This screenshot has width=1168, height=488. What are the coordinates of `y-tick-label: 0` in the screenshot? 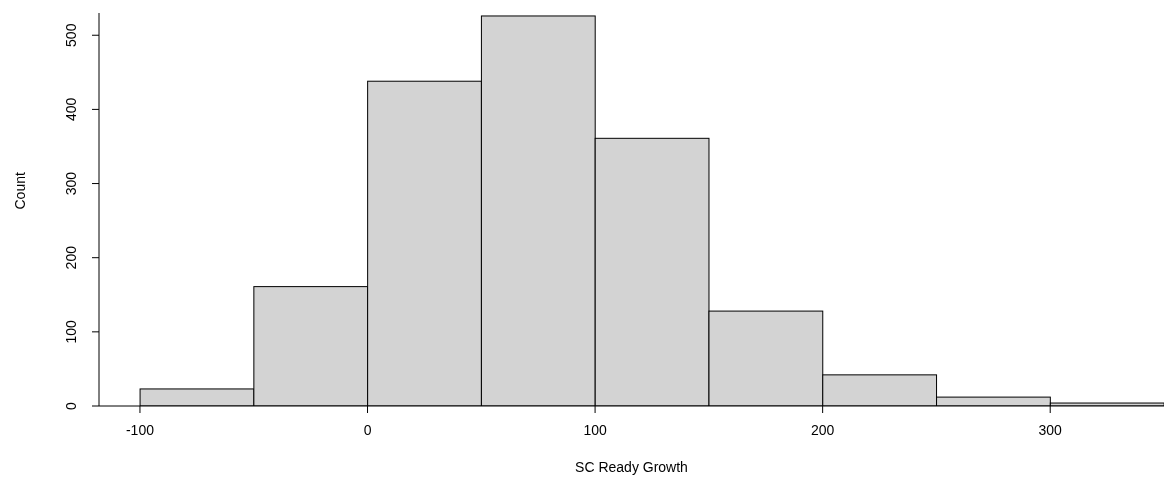 It's located at (71, 405).